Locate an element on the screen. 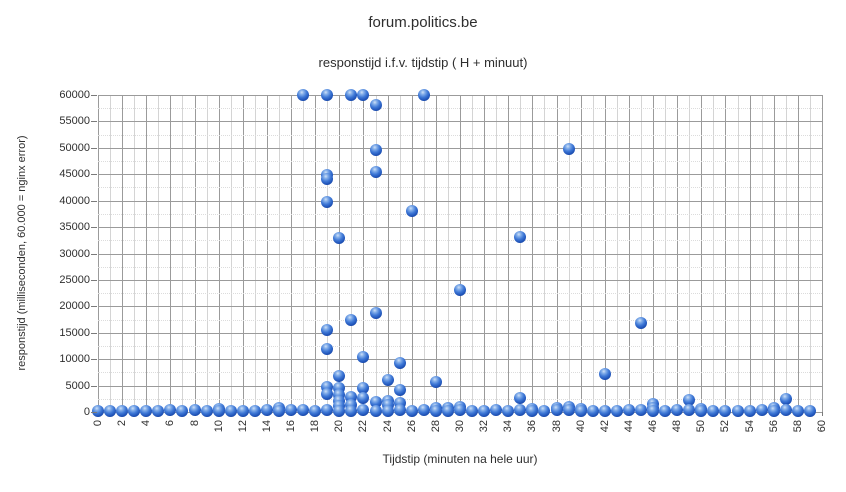 The width and height of the screenshot is (846, 492). x-tick-label: 58 is located at coordinates (797, 426).